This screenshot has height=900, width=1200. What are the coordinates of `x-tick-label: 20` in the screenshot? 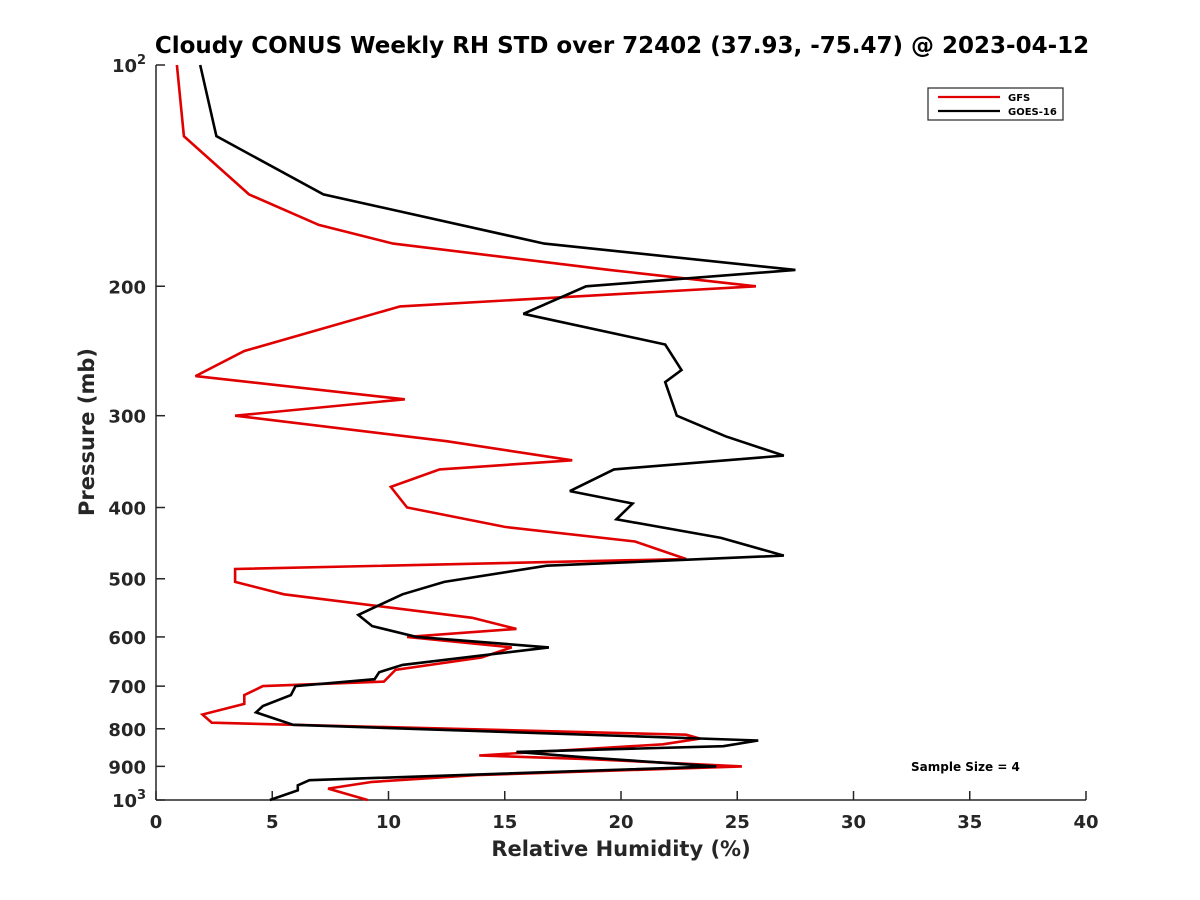 It's located at (620, 822).